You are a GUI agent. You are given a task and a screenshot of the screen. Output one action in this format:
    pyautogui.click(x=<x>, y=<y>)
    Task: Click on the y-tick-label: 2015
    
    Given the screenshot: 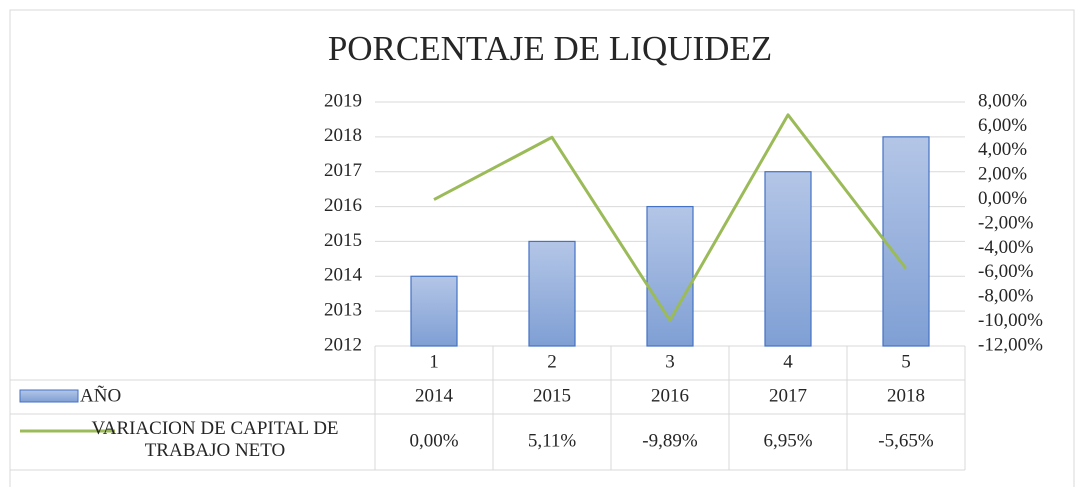 What is the action you would take?
    pyautogui.click(x=343, y=240)
    